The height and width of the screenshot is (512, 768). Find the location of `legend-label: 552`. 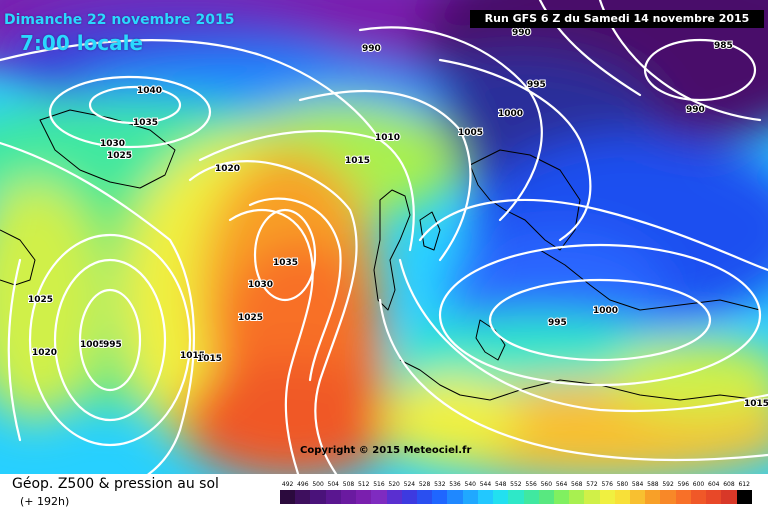

legend-label: 552 is located at coordinates (516, 484).